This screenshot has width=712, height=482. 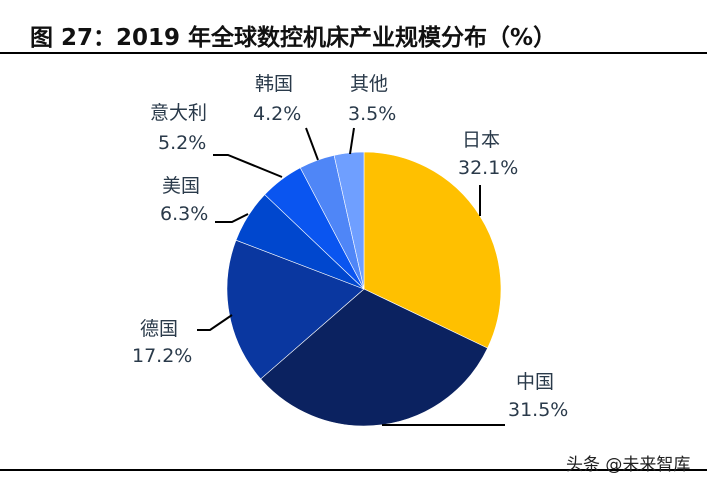 I want to click on slice-label-1: 中国, so click(x=535, y=382).